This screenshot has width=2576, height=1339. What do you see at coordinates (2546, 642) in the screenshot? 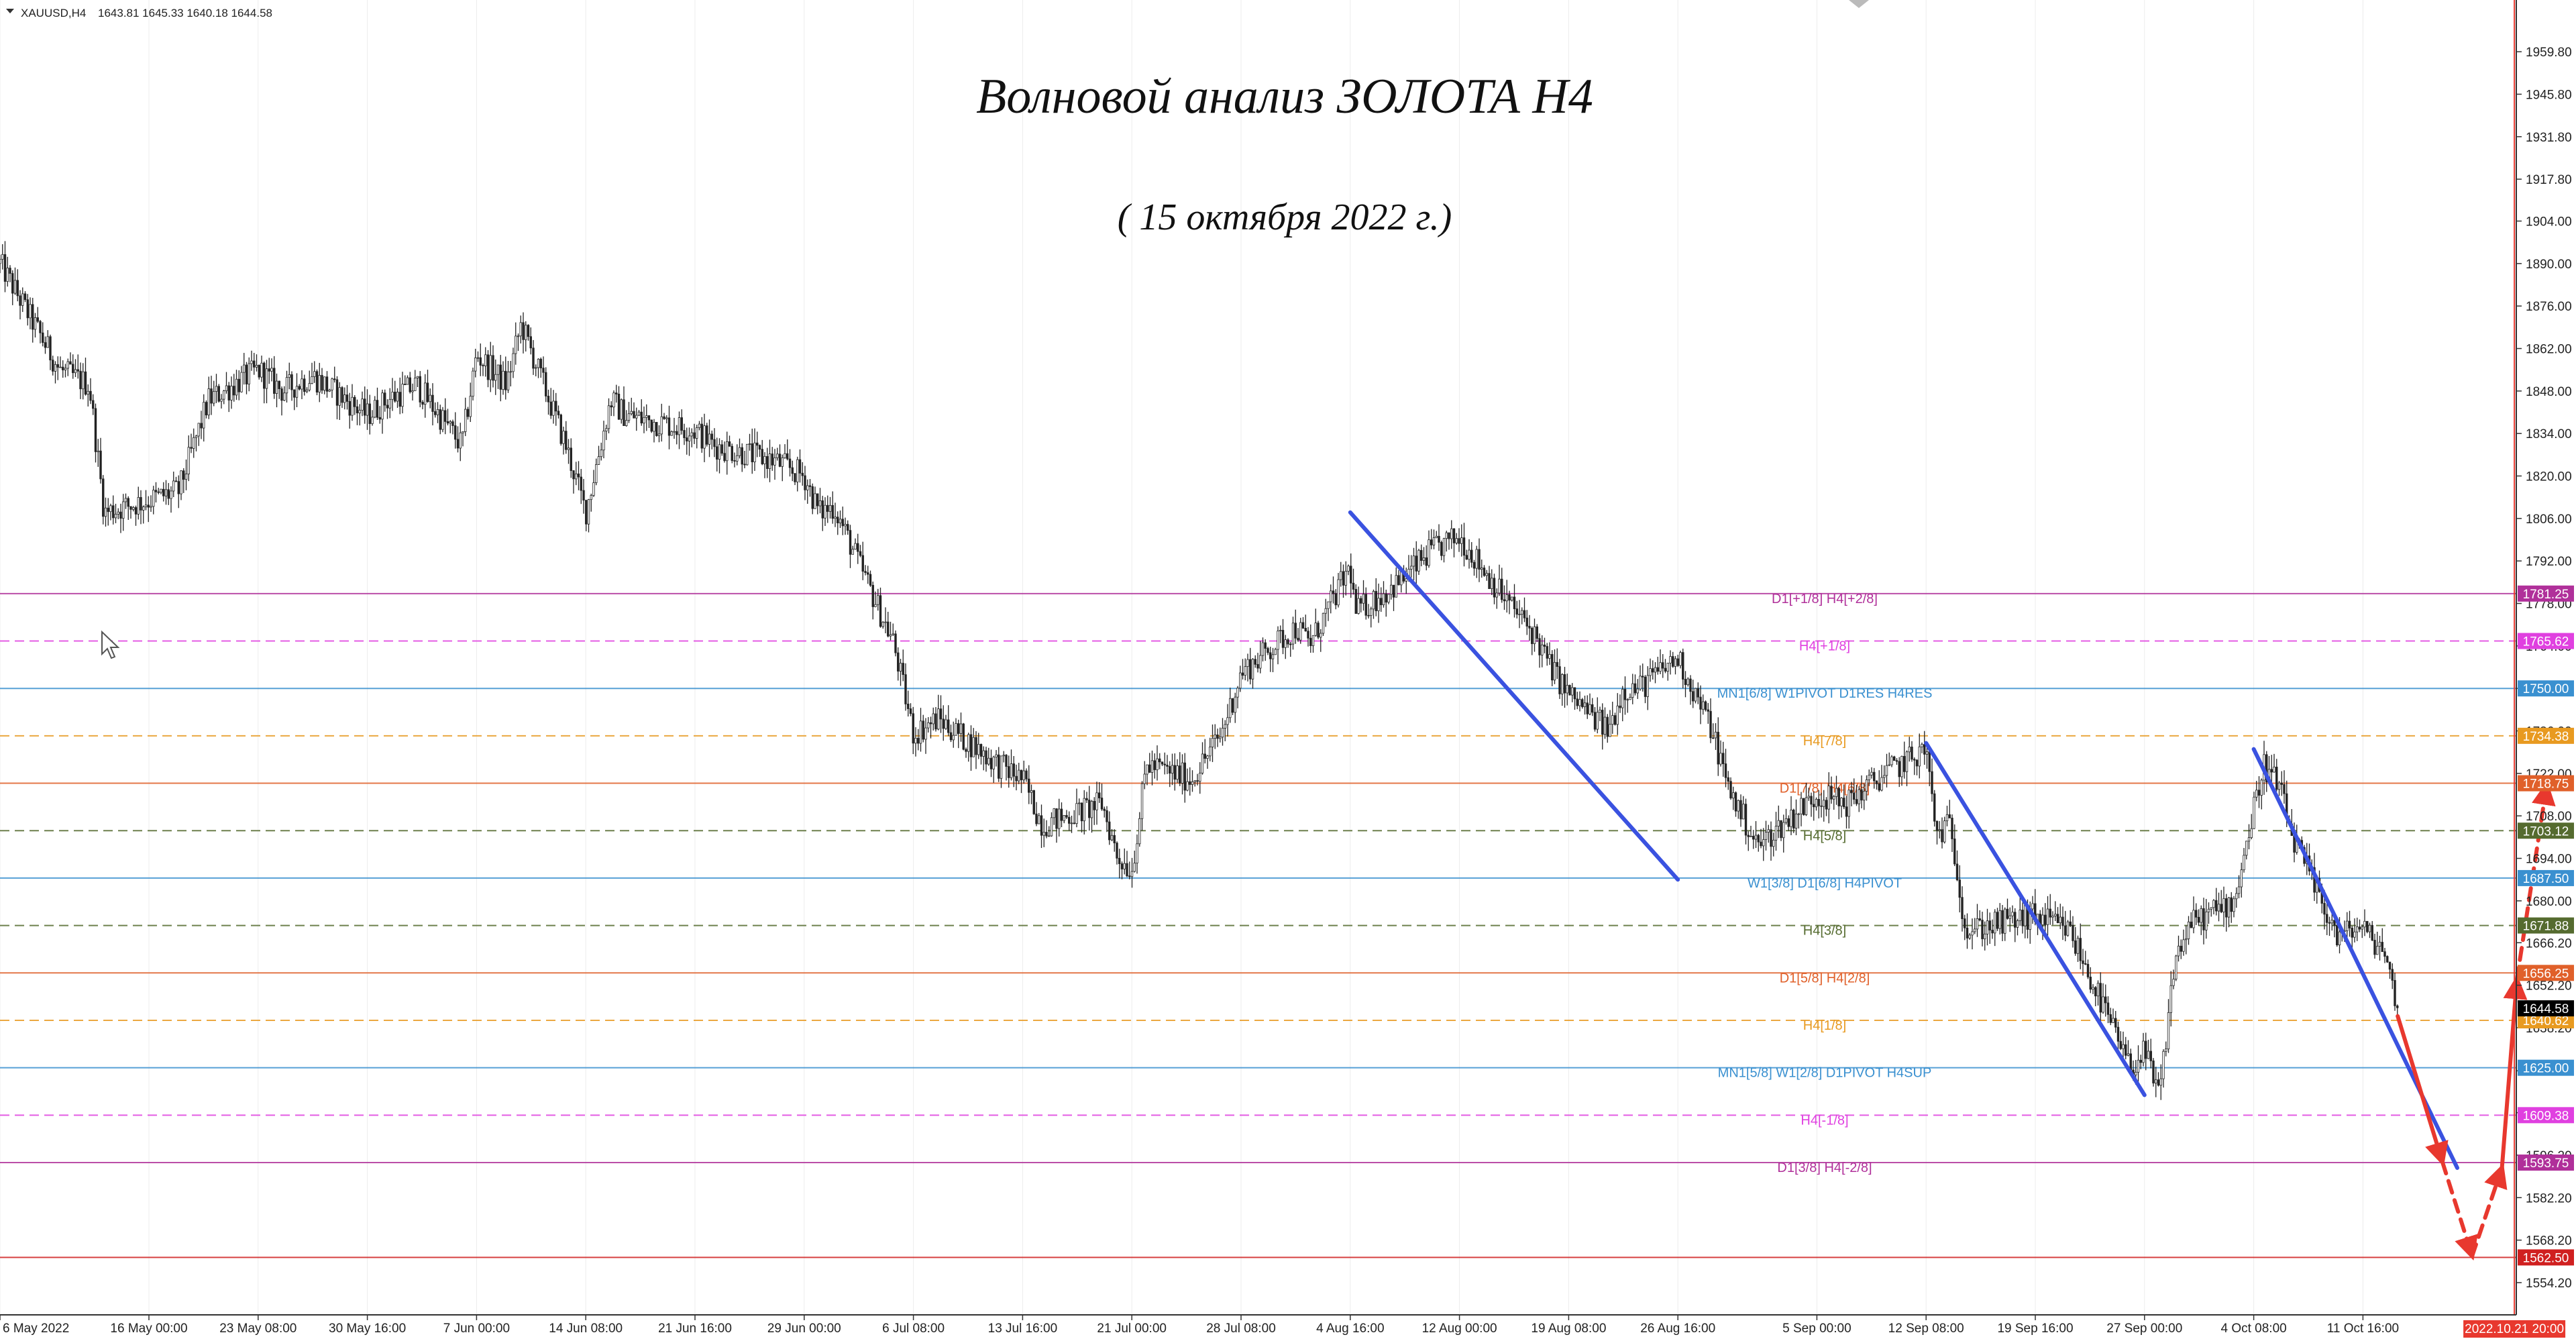
I see `price-tag-label: 1765.62` at bounding box center [2546, 642].